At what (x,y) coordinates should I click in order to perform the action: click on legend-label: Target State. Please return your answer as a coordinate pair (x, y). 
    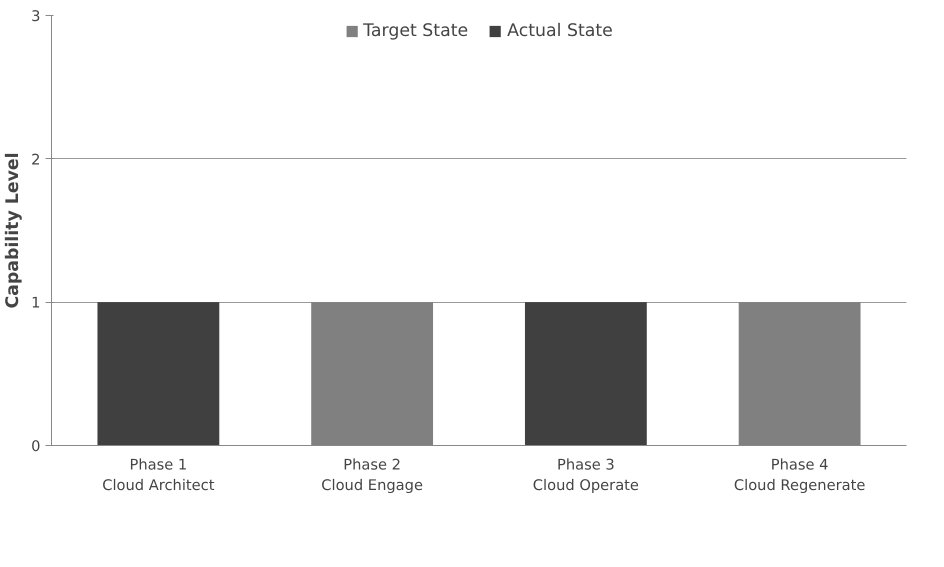
    Looking at the image, I should click on (415, 31).